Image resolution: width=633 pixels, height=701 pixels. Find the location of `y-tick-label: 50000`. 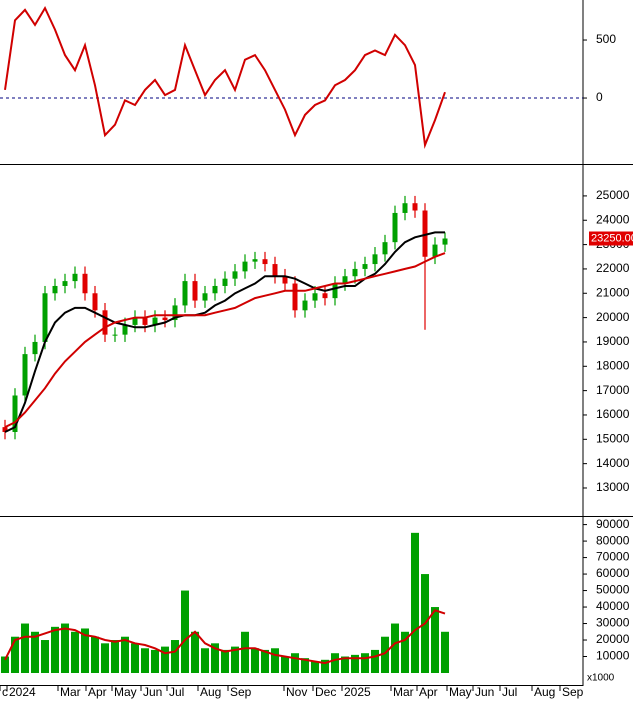

y-tick-label: 50000 is located at coordinates (613, 590).